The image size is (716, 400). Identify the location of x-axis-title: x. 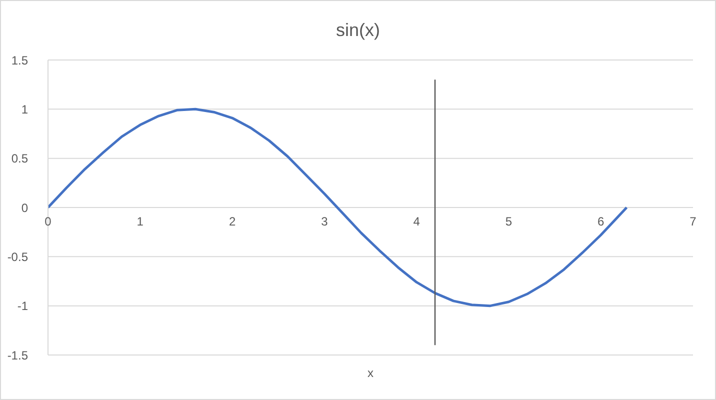
(371, 373).